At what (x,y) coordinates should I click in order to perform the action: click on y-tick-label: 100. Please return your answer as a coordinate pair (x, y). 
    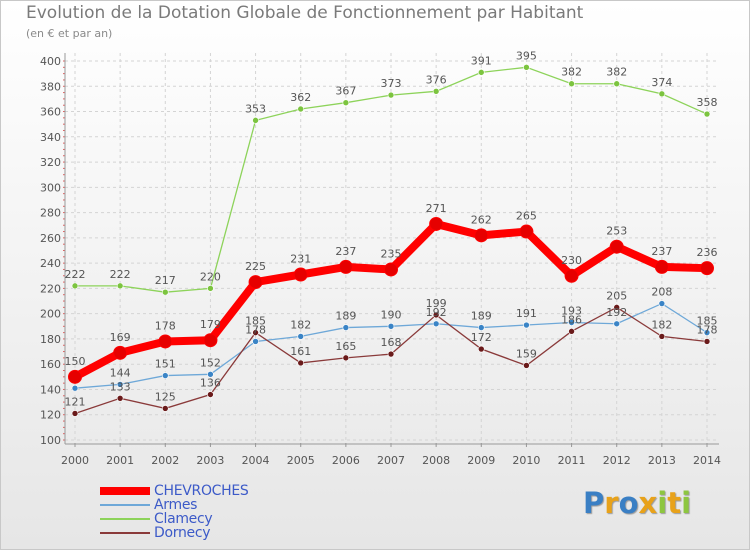
    Looking at the image, I should click on (50, 440).